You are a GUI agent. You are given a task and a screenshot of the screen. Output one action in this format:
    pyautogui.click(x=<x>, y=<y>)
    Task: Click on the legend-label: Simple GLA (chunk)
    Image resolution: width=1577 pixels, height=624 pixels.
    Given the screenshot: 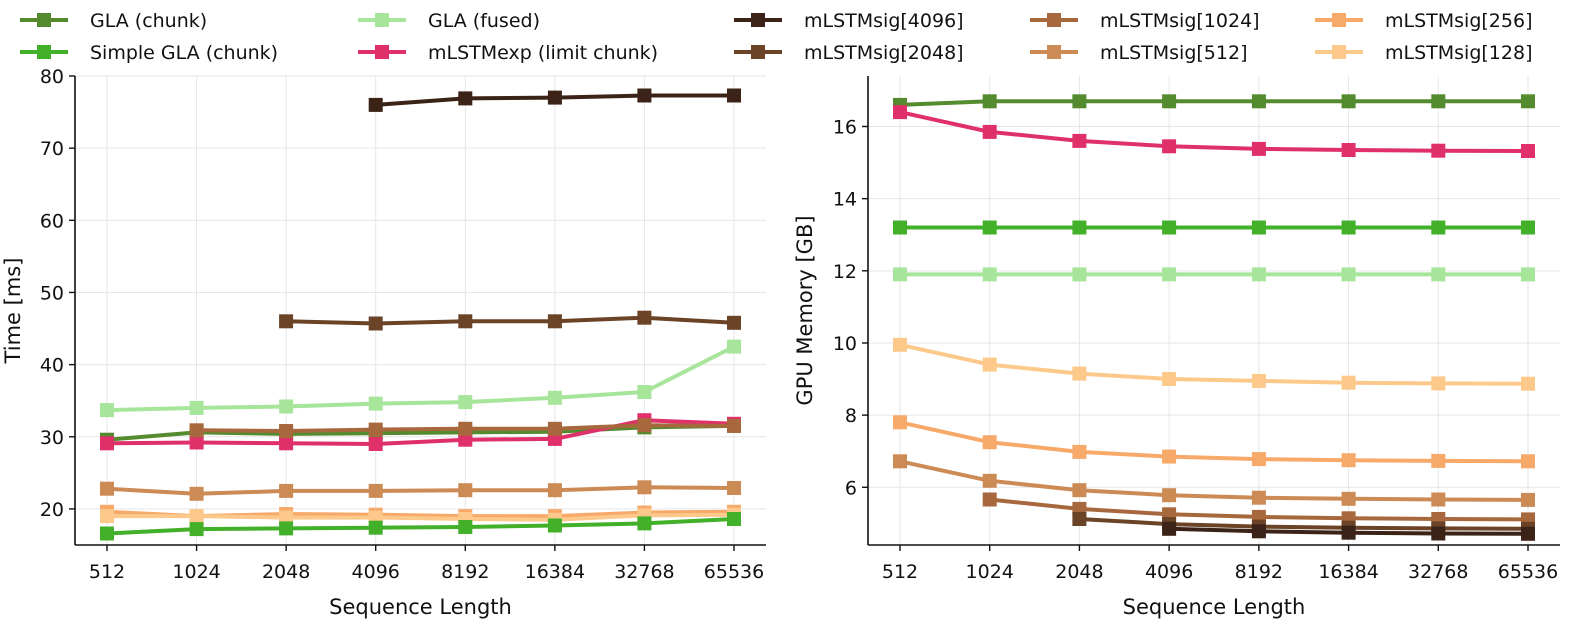 What is the action you would take?
    pyautogui.click(x=184, y=53)
    